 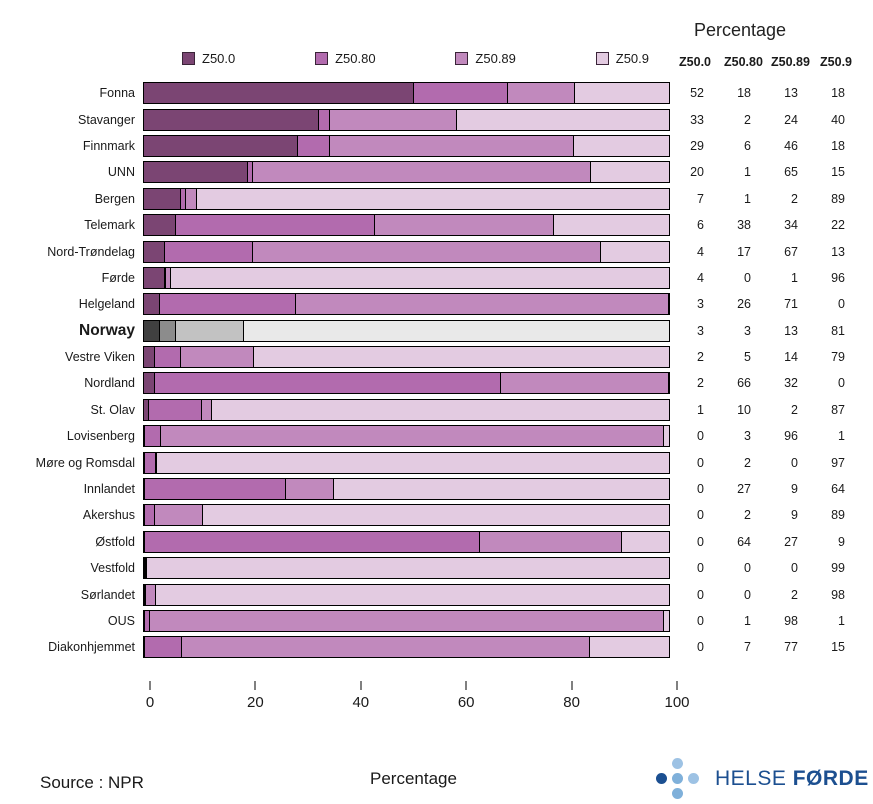 I want to click on value-table-cell: 79, so click(x=838, y=357).